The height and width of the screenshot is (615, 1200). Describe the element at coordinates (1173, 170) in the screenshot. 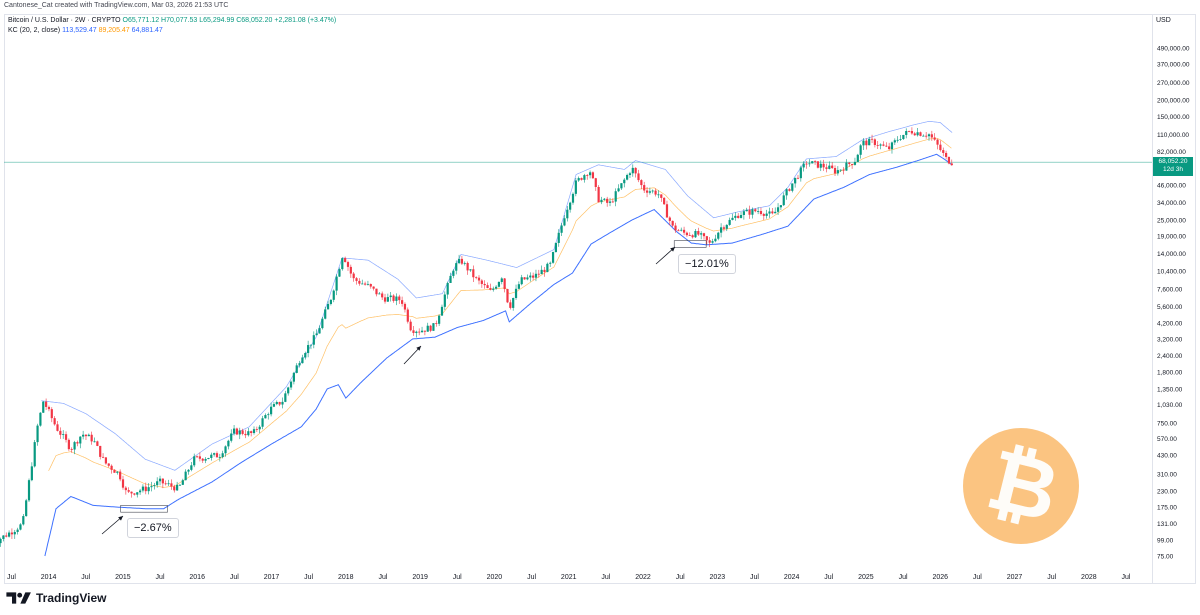

I see `last-price-countdown: 12d 3h` at that location.